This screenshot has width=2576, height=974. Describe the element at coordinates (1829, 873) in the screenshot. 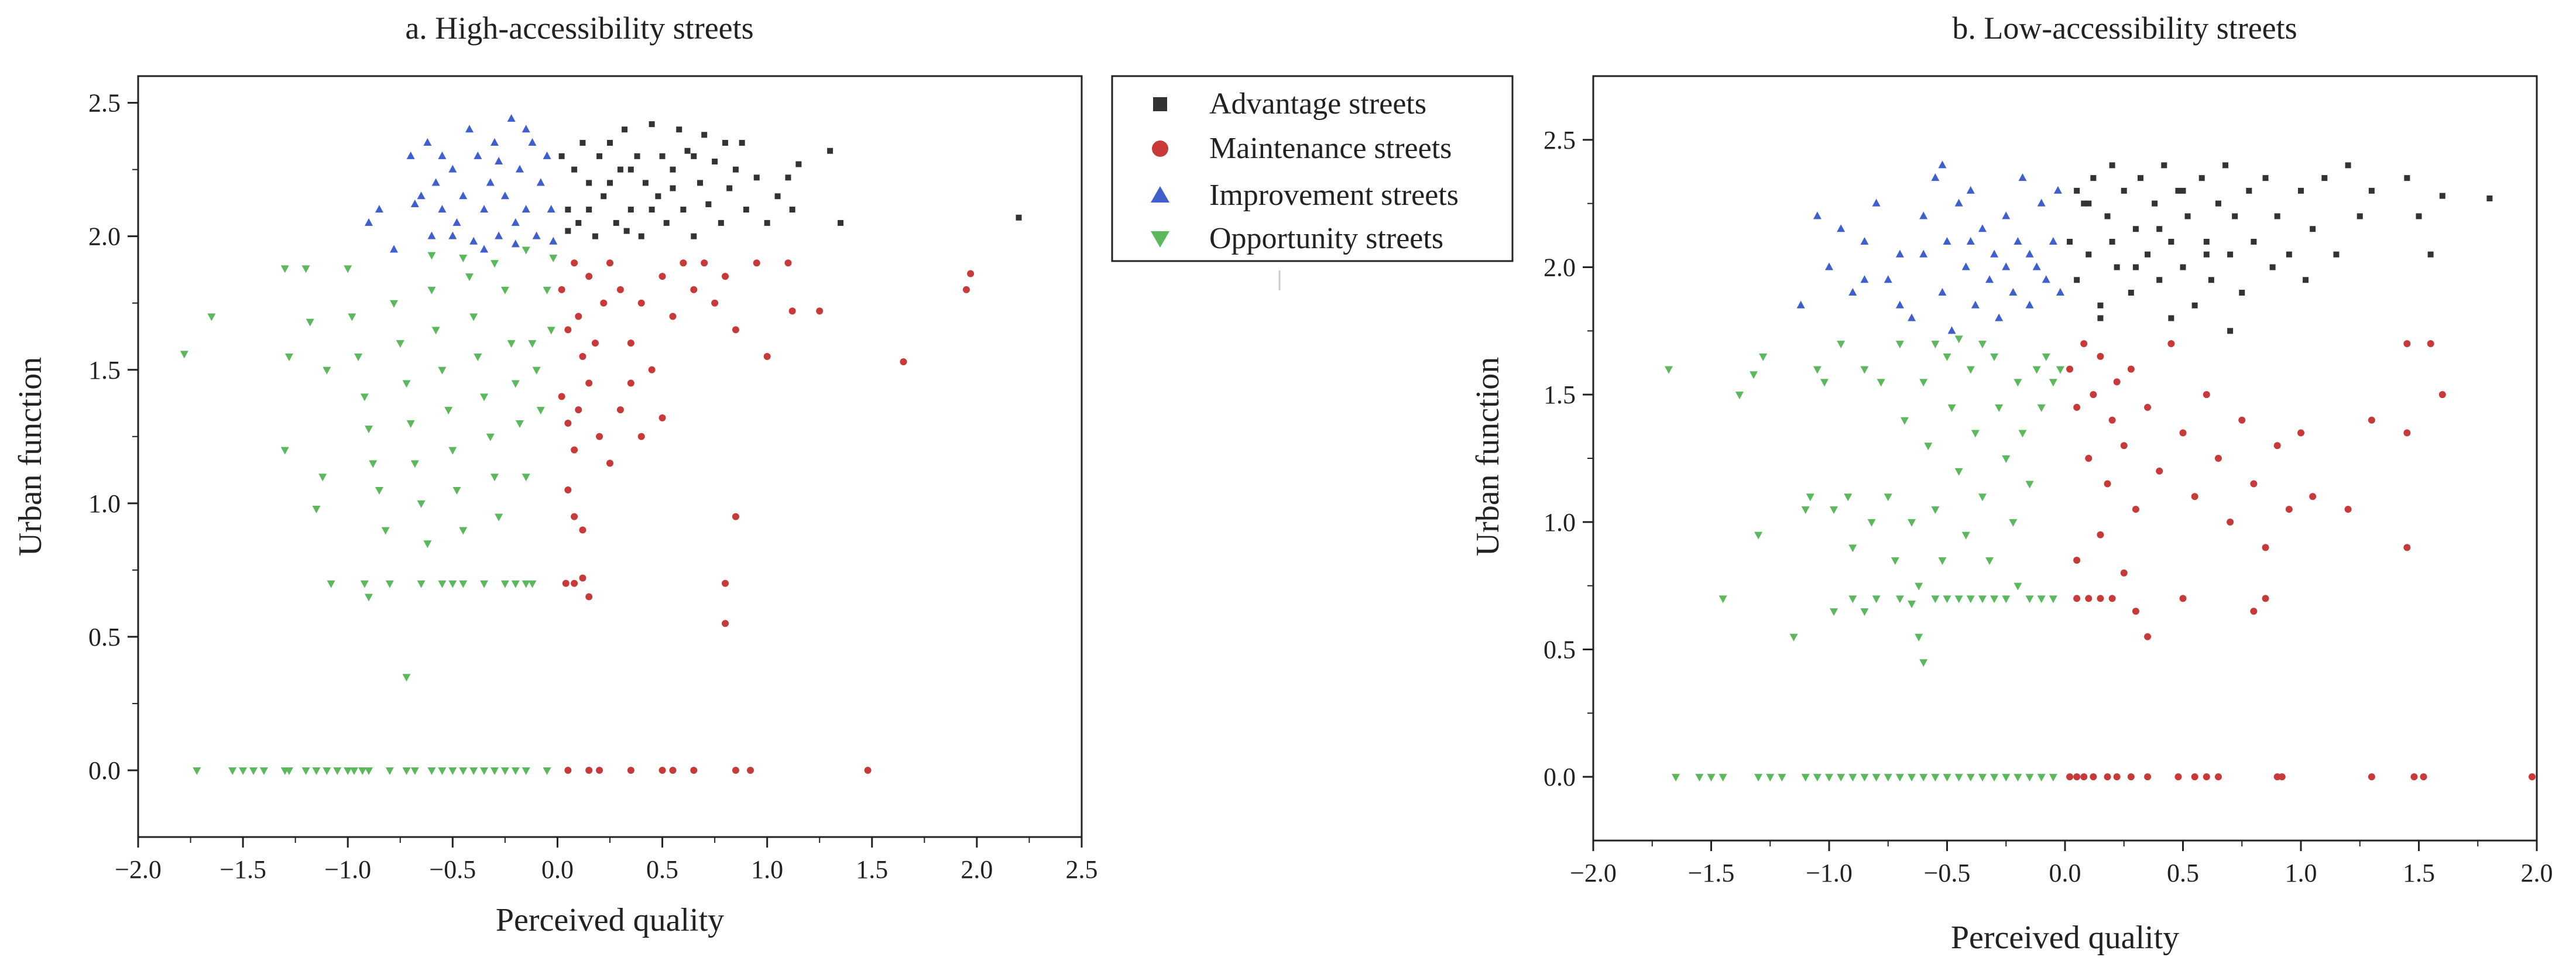

I see `panel-b-xtick-label: −1.0` at that location.